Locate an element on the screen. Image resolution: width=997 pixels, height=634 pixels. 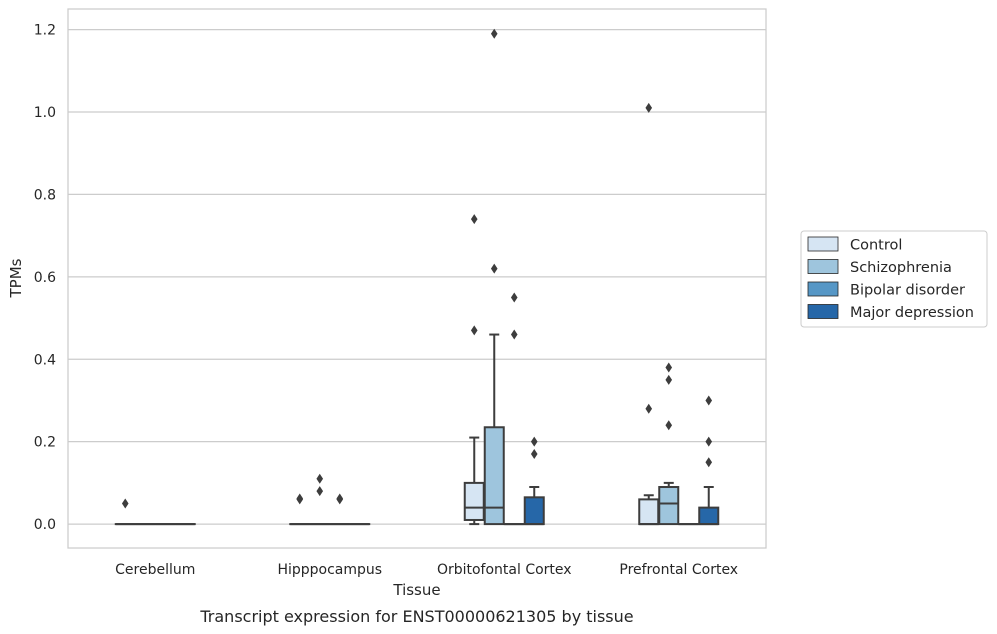
y-tick-label: 1.2 is located at coordinates (45, 31).